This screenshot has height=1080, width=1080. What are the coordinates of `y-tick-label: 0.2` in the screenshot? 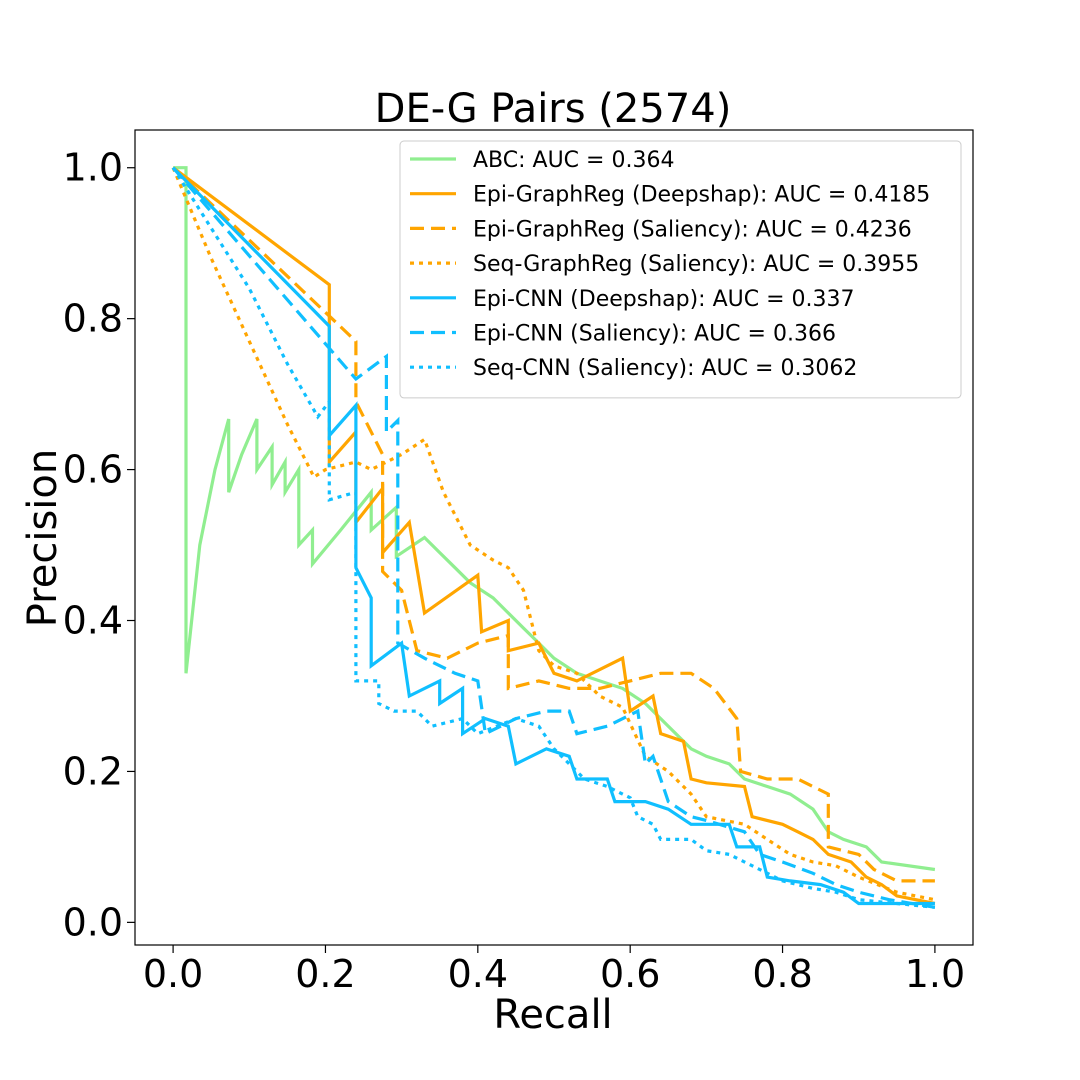 It's located at (93, 771).